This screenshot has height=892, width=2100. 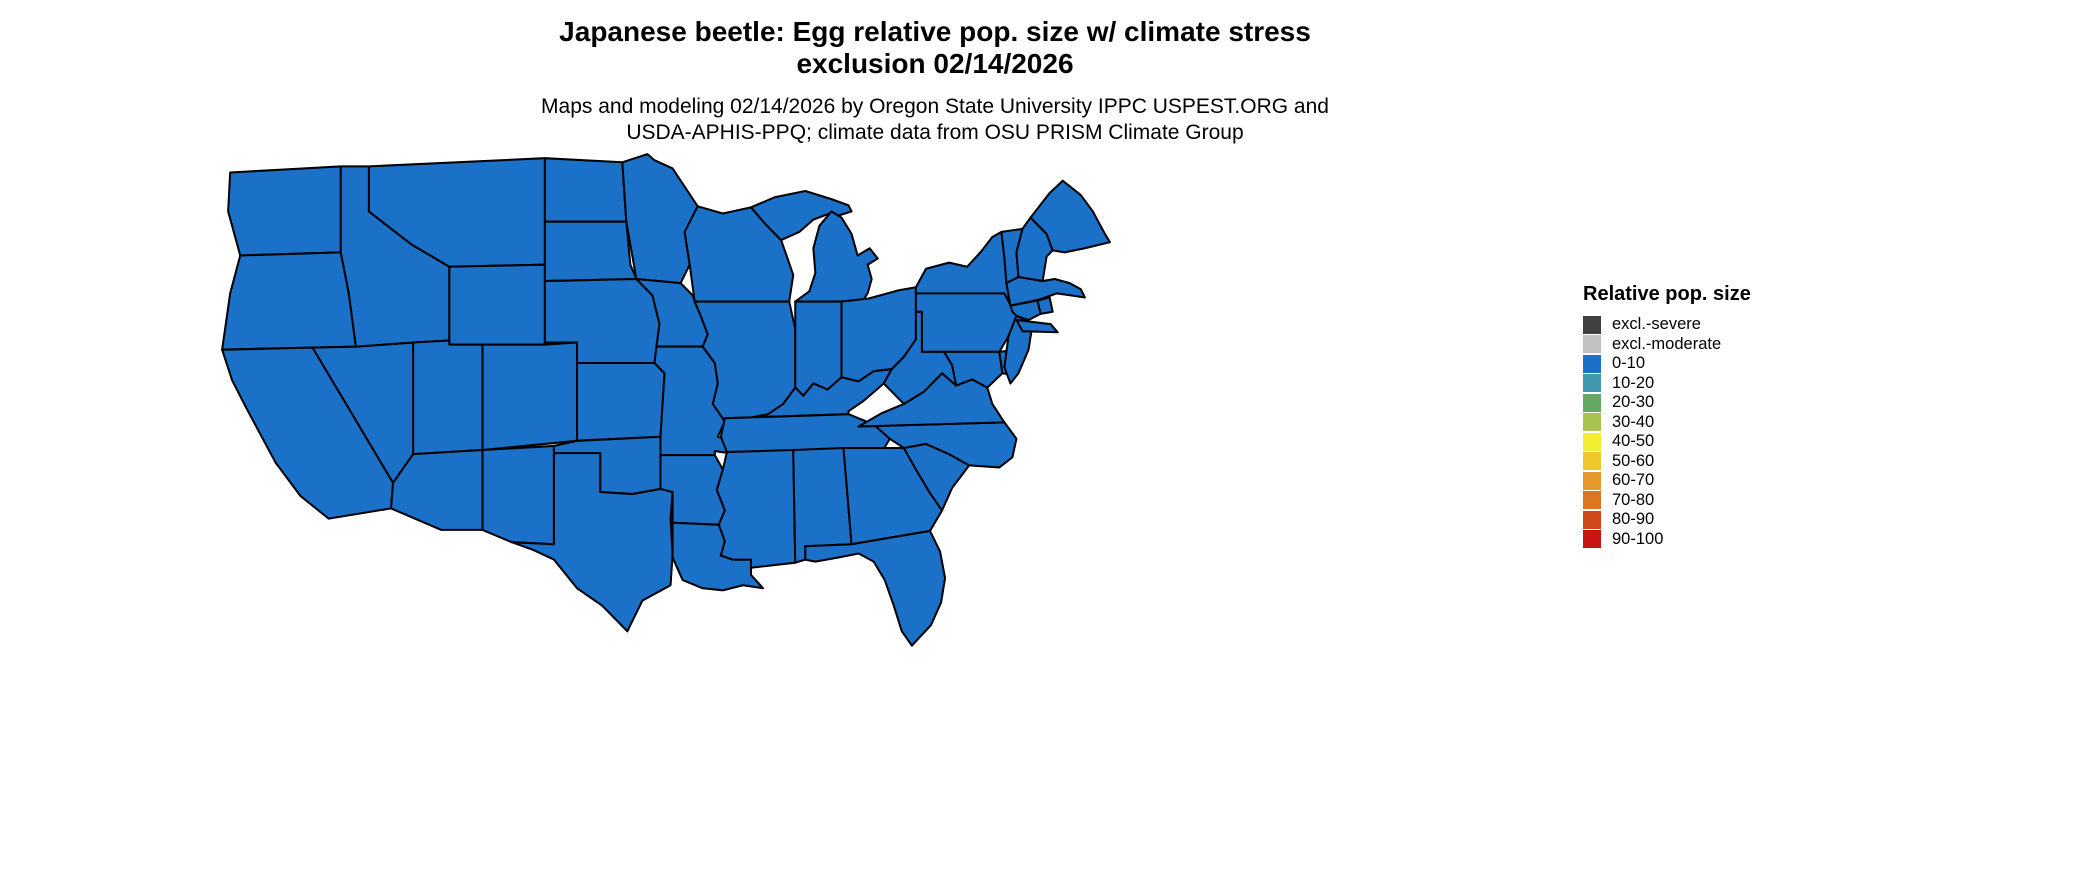 What do you see at coordinates (530, 396) in the screenshot?
I see `state-colorado` at bounding box center [530, 396].